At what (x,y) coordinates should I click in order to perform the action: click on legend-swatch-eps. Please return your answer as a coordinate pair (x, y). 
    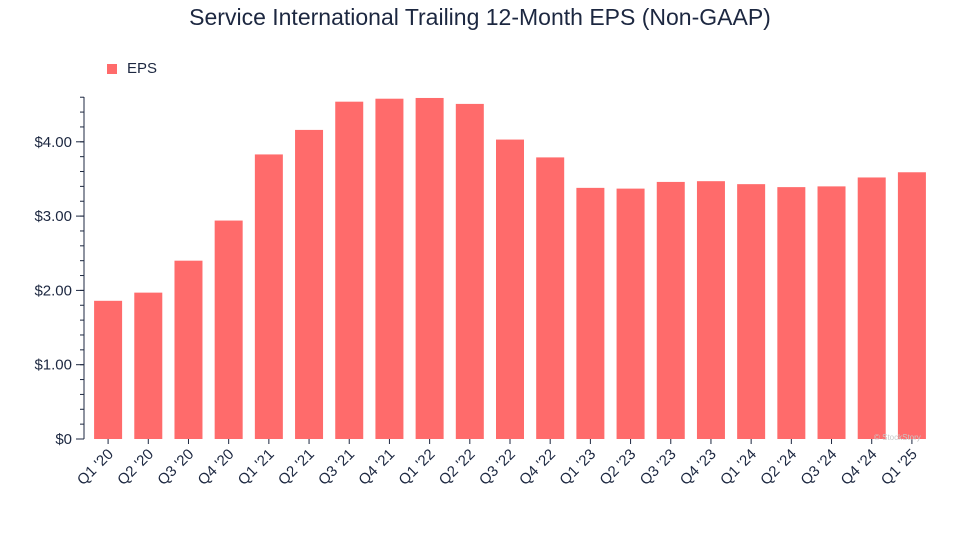
    Looking at the image, I should click on (112, 68).